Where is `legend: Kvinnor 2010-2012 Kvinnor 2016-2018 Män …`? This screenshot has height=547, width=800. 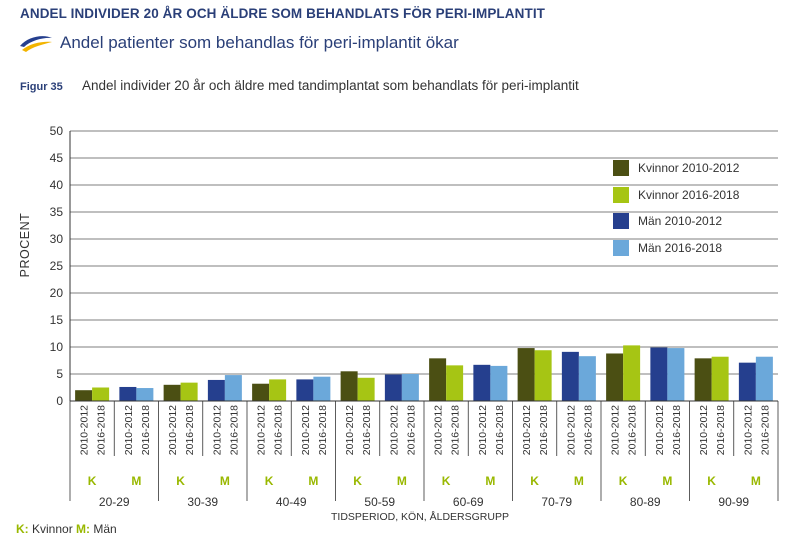 legend: Kvinnor 2010-2012 Kvinnor 2016-2018 Män … is located at coordinates (676, 208).